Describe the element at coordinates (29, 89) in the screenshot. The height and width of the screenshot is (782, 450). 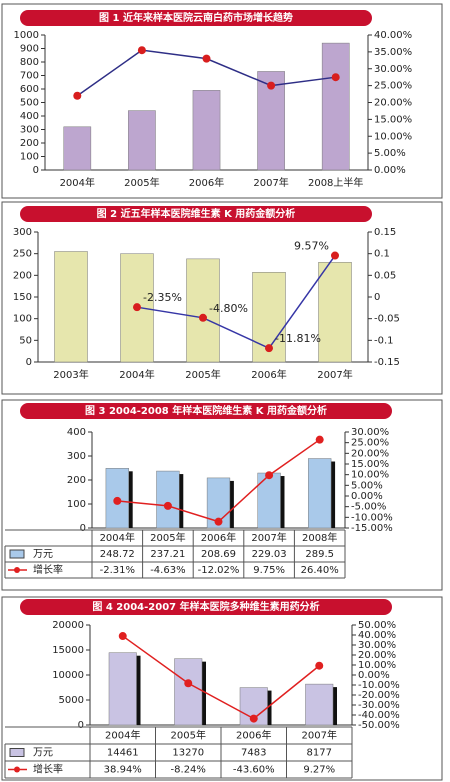
I see `y-tick-label: 600` at that location.